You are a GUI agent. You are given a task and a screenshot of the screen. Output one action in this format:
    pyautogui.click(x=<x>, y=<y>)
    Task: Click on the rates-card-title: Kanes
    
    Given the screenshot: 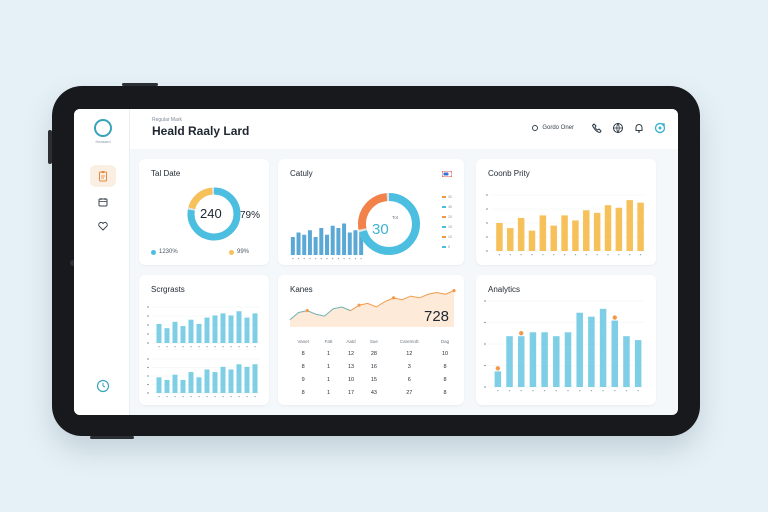 What is the action you would take?
    pyautogui.click(x=301, y=289)
    